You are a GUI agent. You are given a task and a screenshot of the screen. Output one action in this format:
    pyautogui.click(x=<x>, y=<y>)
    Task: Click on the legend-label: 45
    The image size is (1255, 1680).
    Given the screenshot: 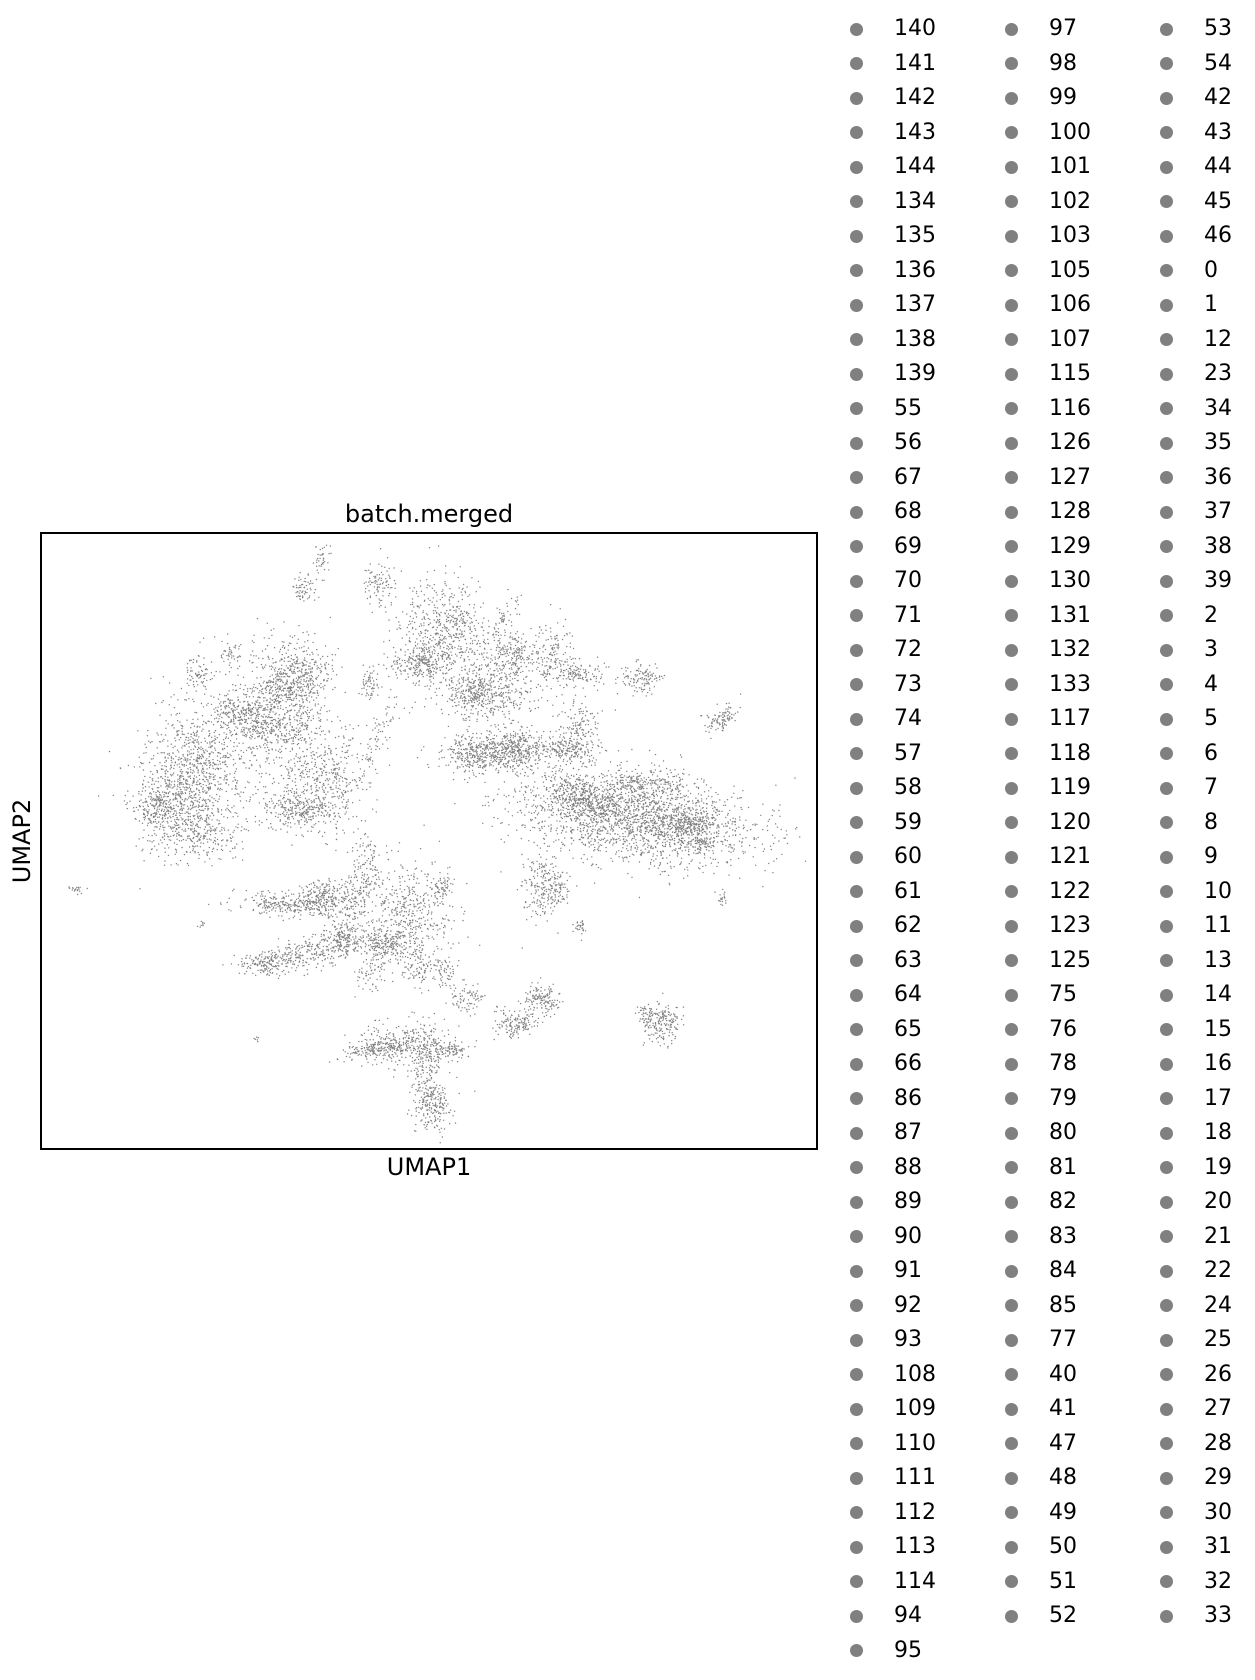 What is the action you would take?
    pyautogui.click(x=1218, y=201)
    